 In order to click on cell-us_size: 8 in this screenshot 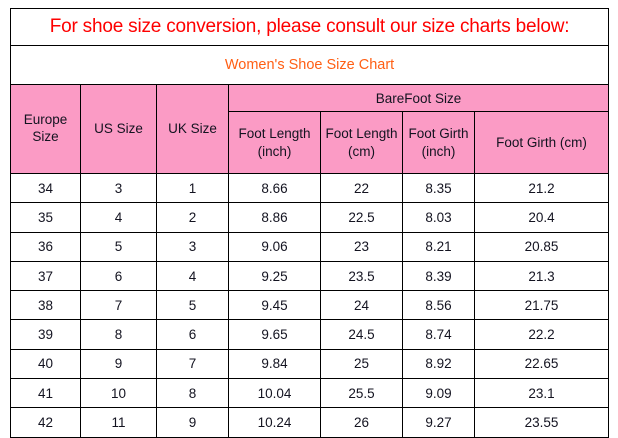, I will do `click(118, 334)`.